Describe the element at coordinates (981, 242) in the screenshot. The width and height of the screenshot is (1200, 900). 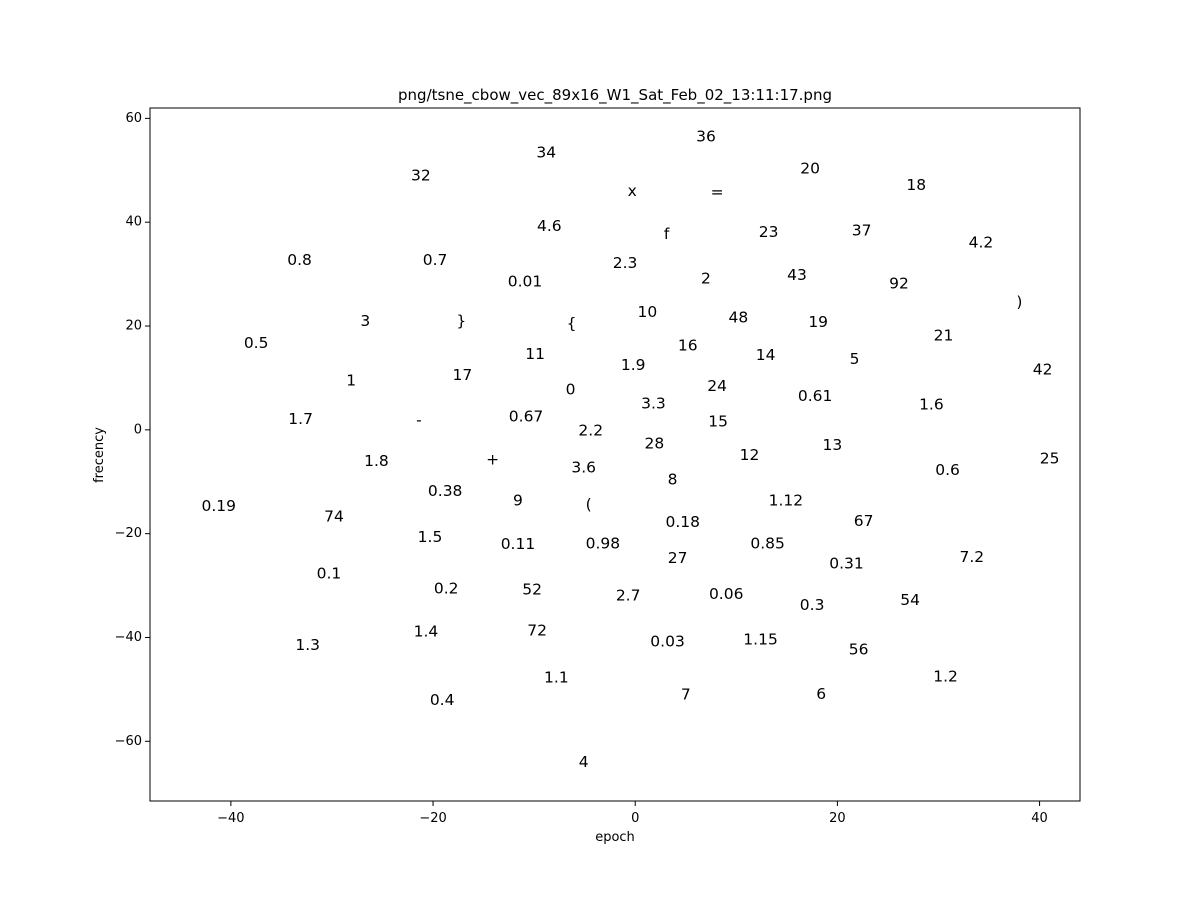
I see `point-label: 4.2` at that location.